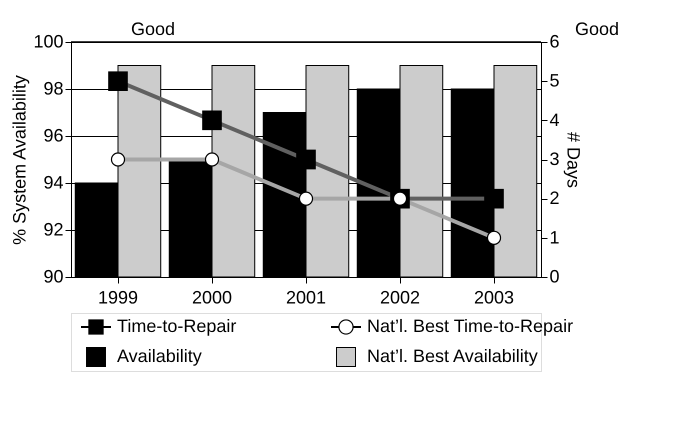 The width and height of the screenshot is (694, 445). What do you see at coordinates (159, 356) in the screenshot?
I see `legend-label: Availability` at bounding box center [159, 356].